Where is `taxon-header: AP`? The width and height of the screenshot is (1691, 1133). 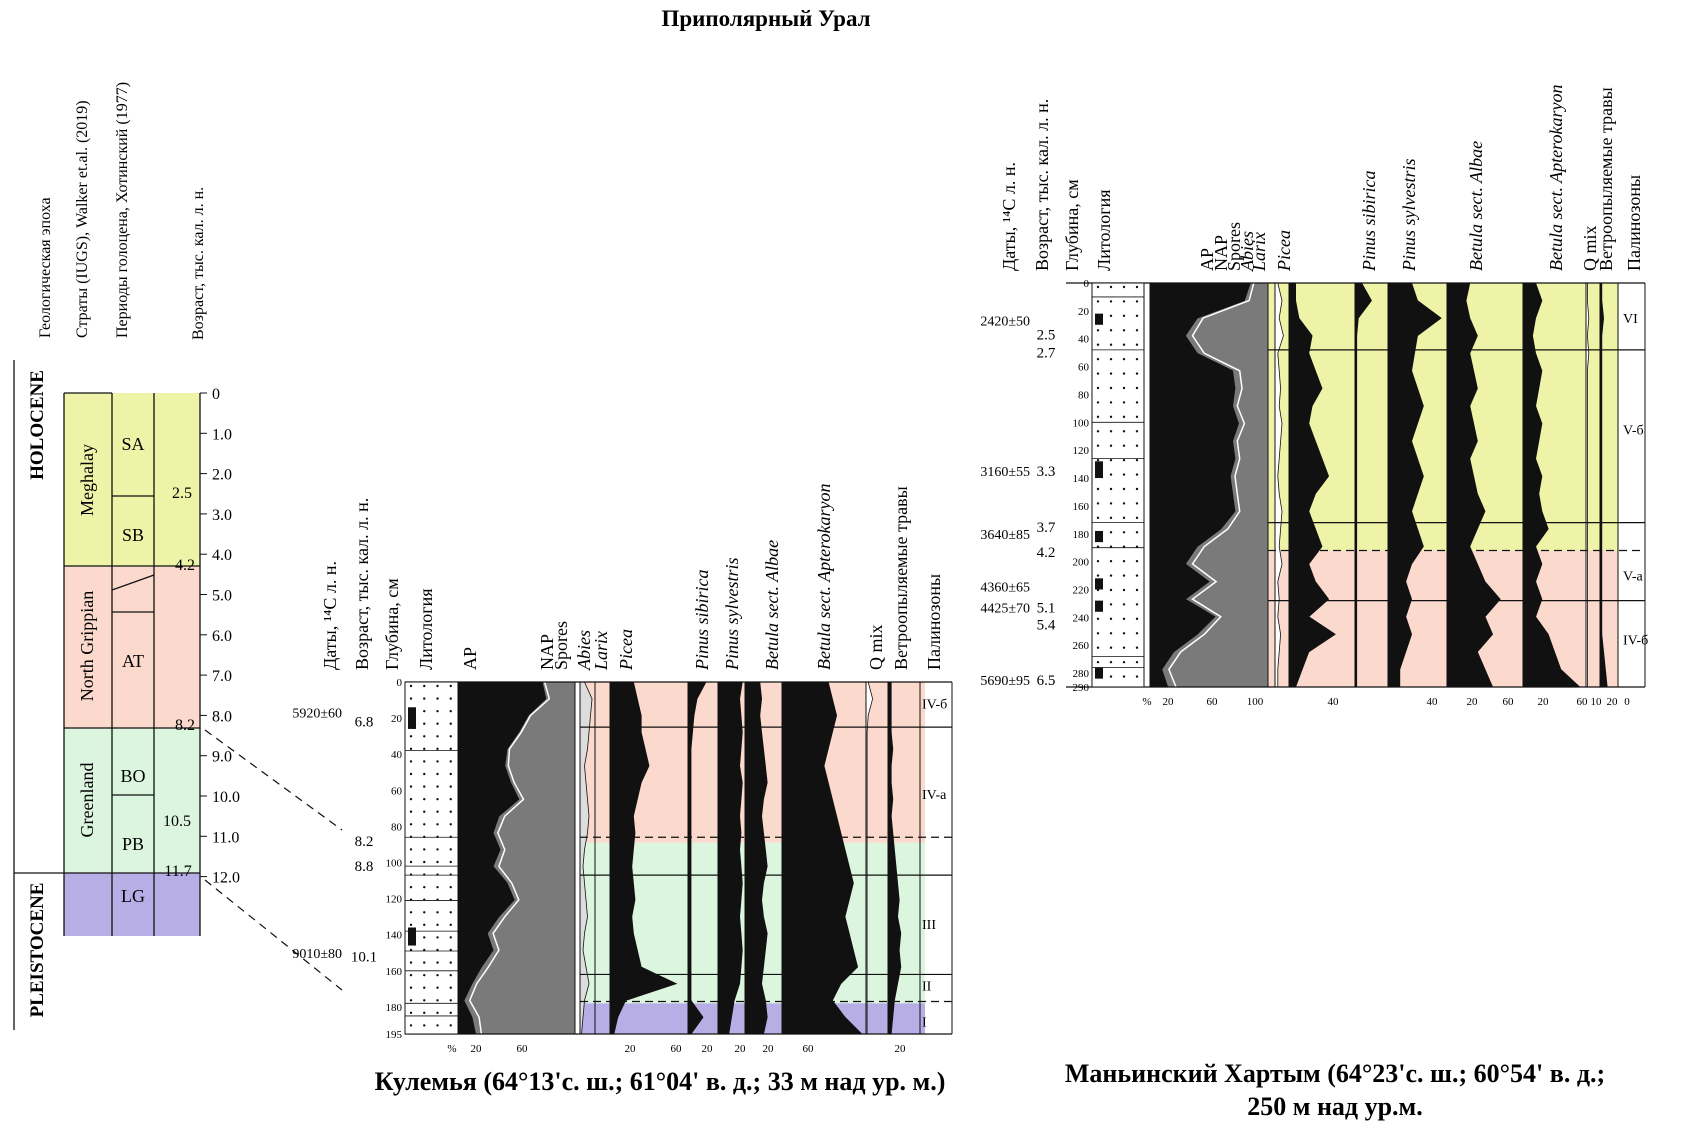 taxon-header: AP is located at coordinates (1207, 259).